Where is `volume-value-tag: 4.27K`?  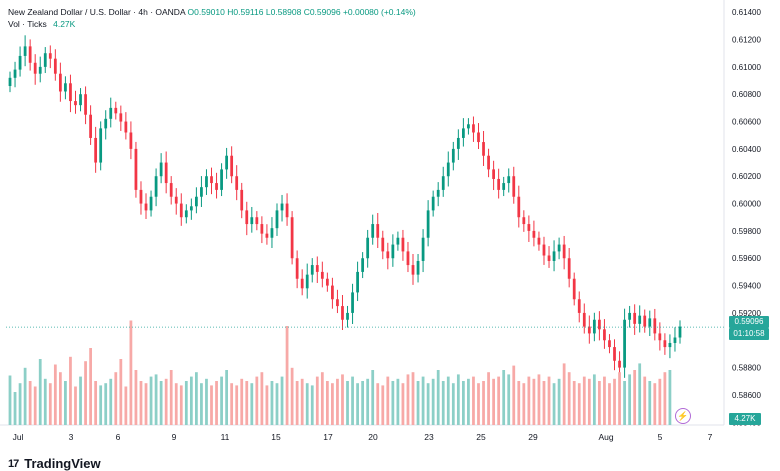
volume-value-tag: 4.27K is located at coordinates (745, 419).